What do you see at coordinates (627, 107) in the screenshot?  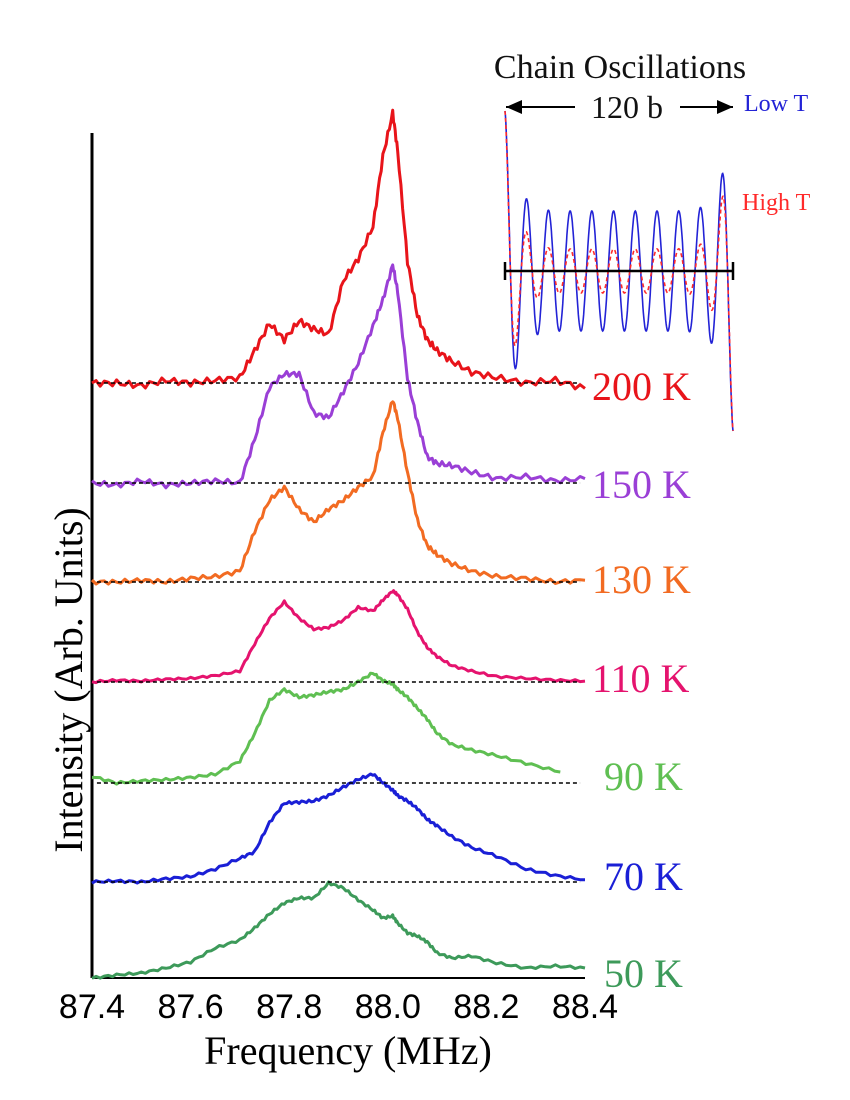 I see `span-label: 120 b` at bounding box center [627, 107].